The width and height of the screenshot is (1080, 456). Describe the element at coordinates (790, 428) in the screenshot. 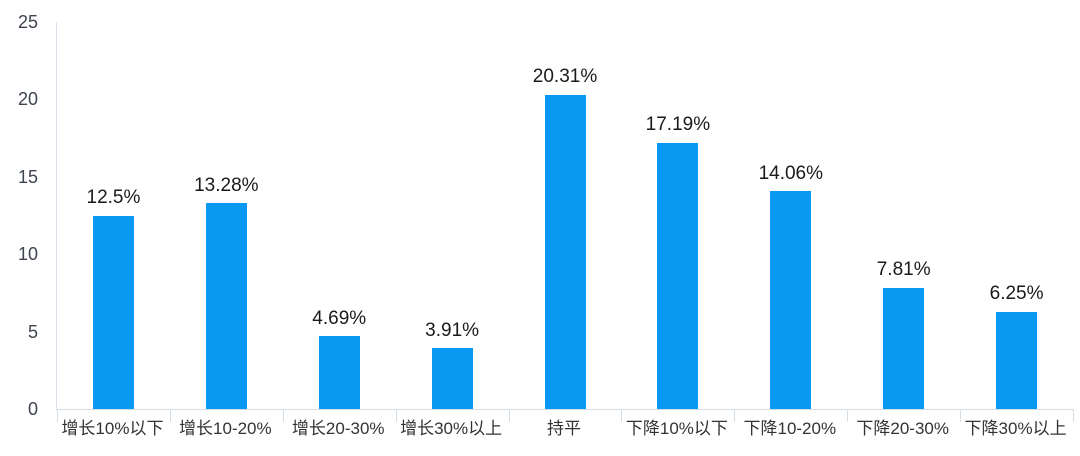

I see `x-axis-category-label: 下降10-20%` at that location.